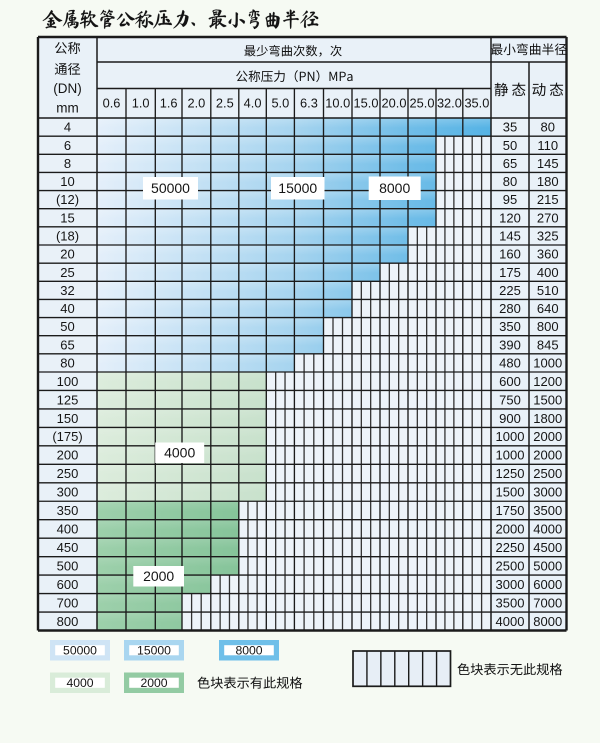 The image size is (600, 743). I want to click on svg-text: 175, so click(510, 272).